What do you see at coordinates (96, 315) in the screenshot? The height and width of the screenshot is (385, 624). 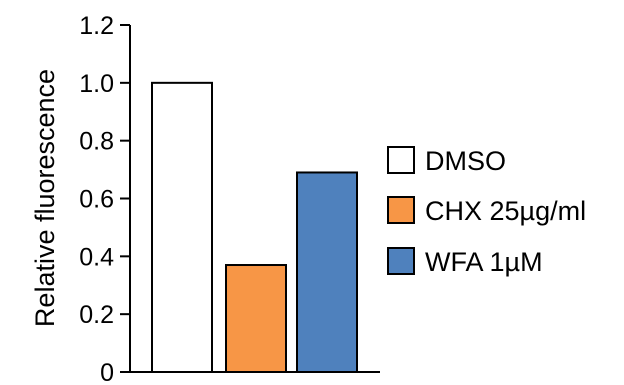 I see `y-tick-label: 0.2` at bounding box center [96, 315].